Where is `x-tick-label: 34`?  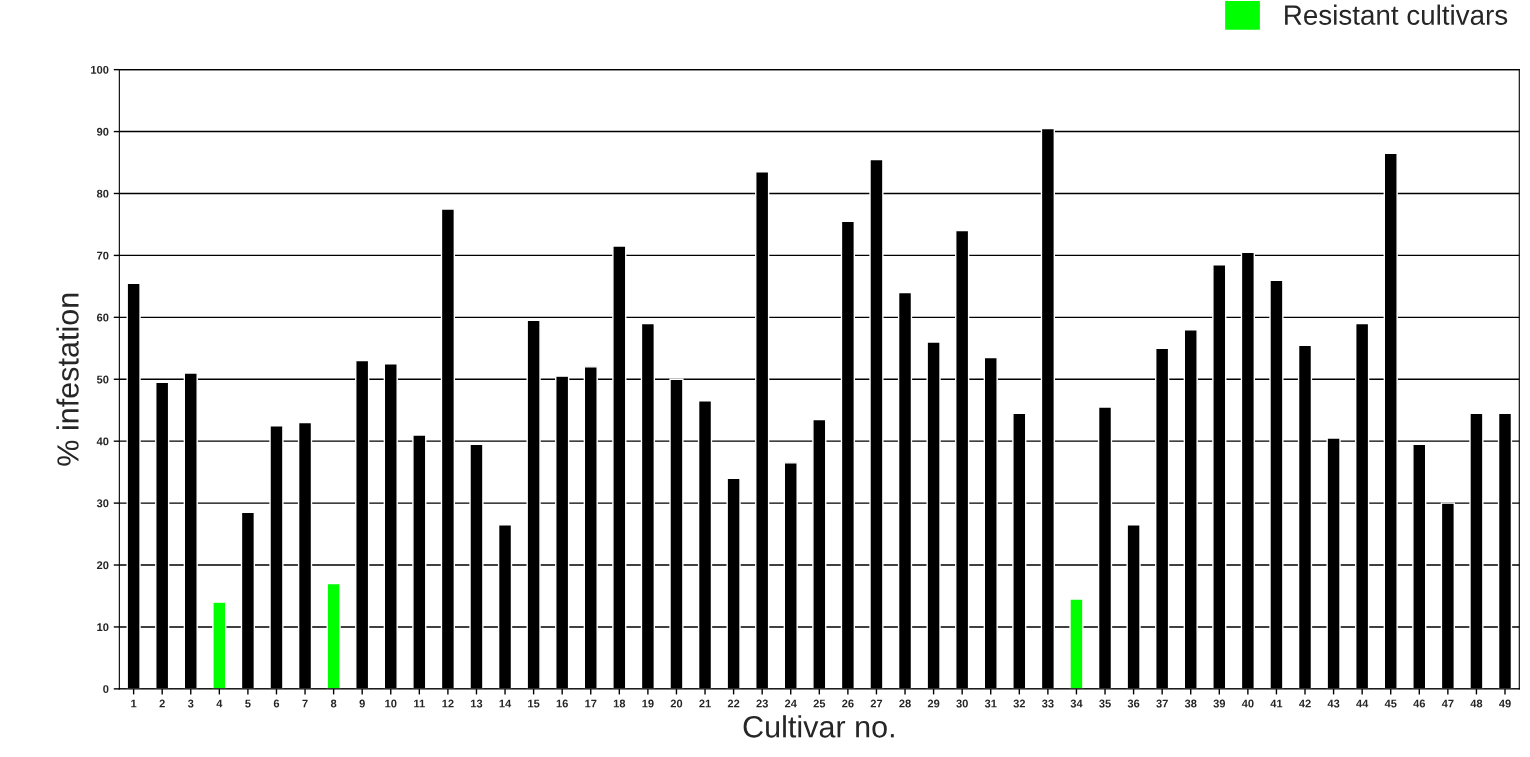
x-tick-label: 34 is located at coordinates (1076, 703).